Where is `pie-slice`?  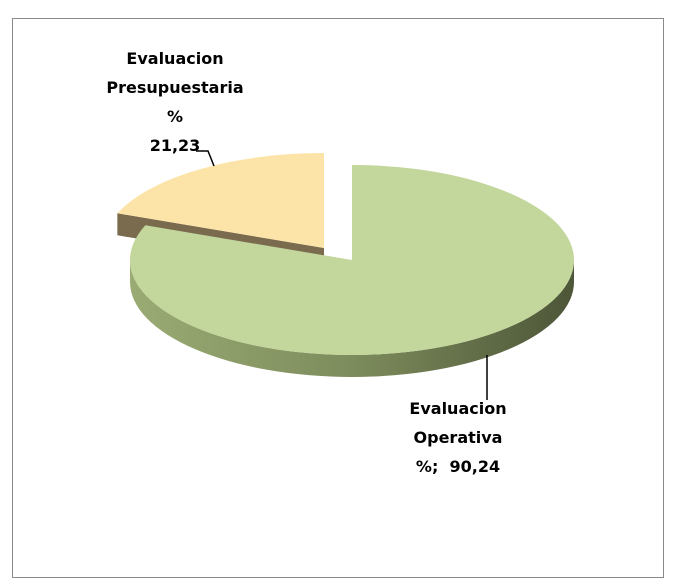 pie-slice is located at coordinates (220, 200).